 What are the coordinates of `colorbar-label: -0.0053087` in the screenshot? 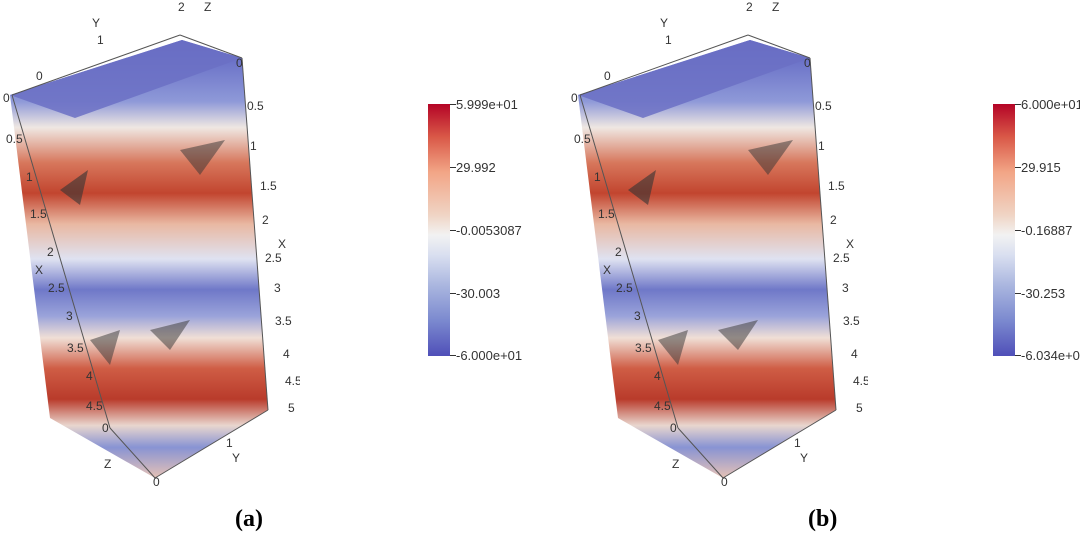 It's located at (489, 230).